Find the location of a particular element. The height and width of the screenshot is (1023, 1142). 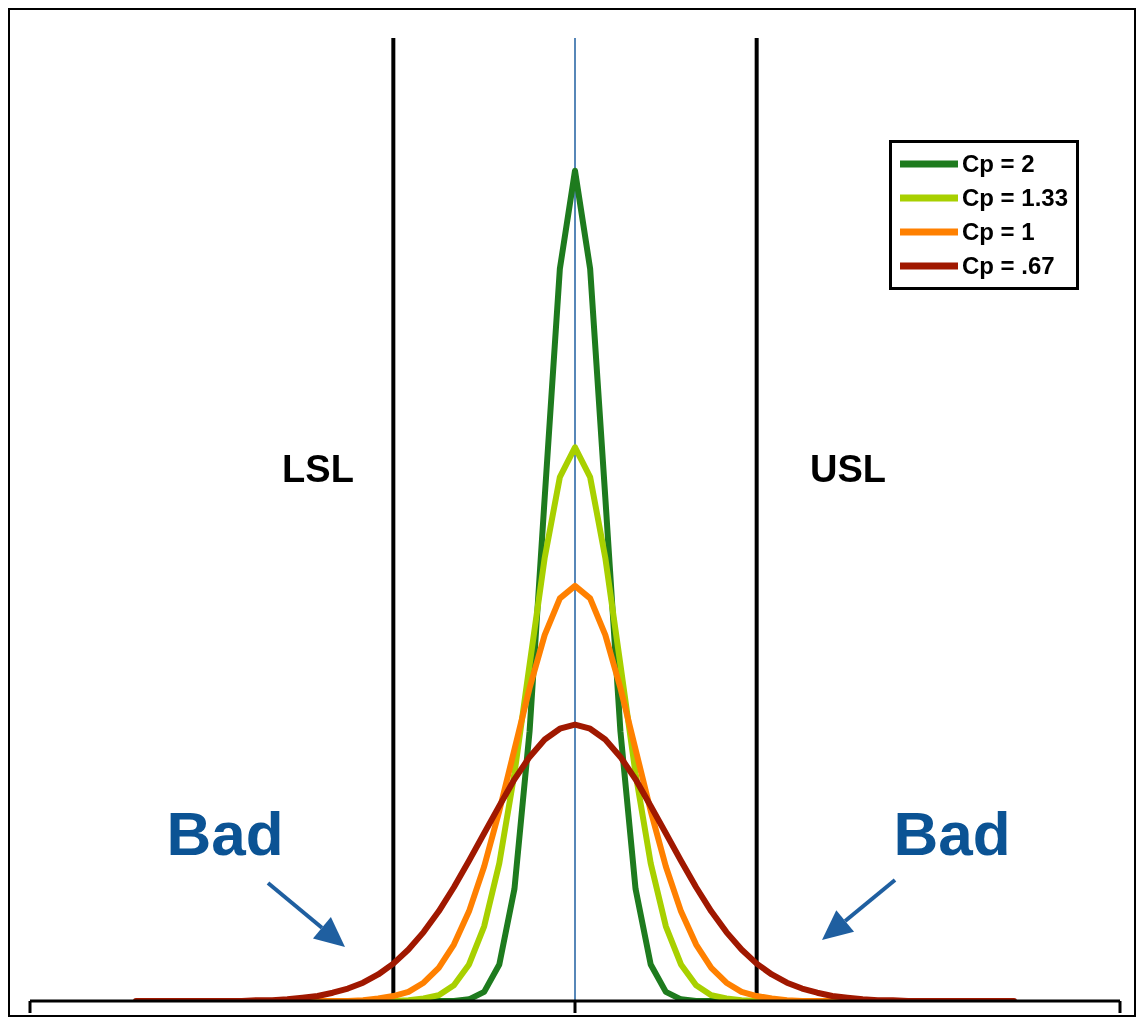

legend-label: Cp = 2 is located at coordinates (998, 164).